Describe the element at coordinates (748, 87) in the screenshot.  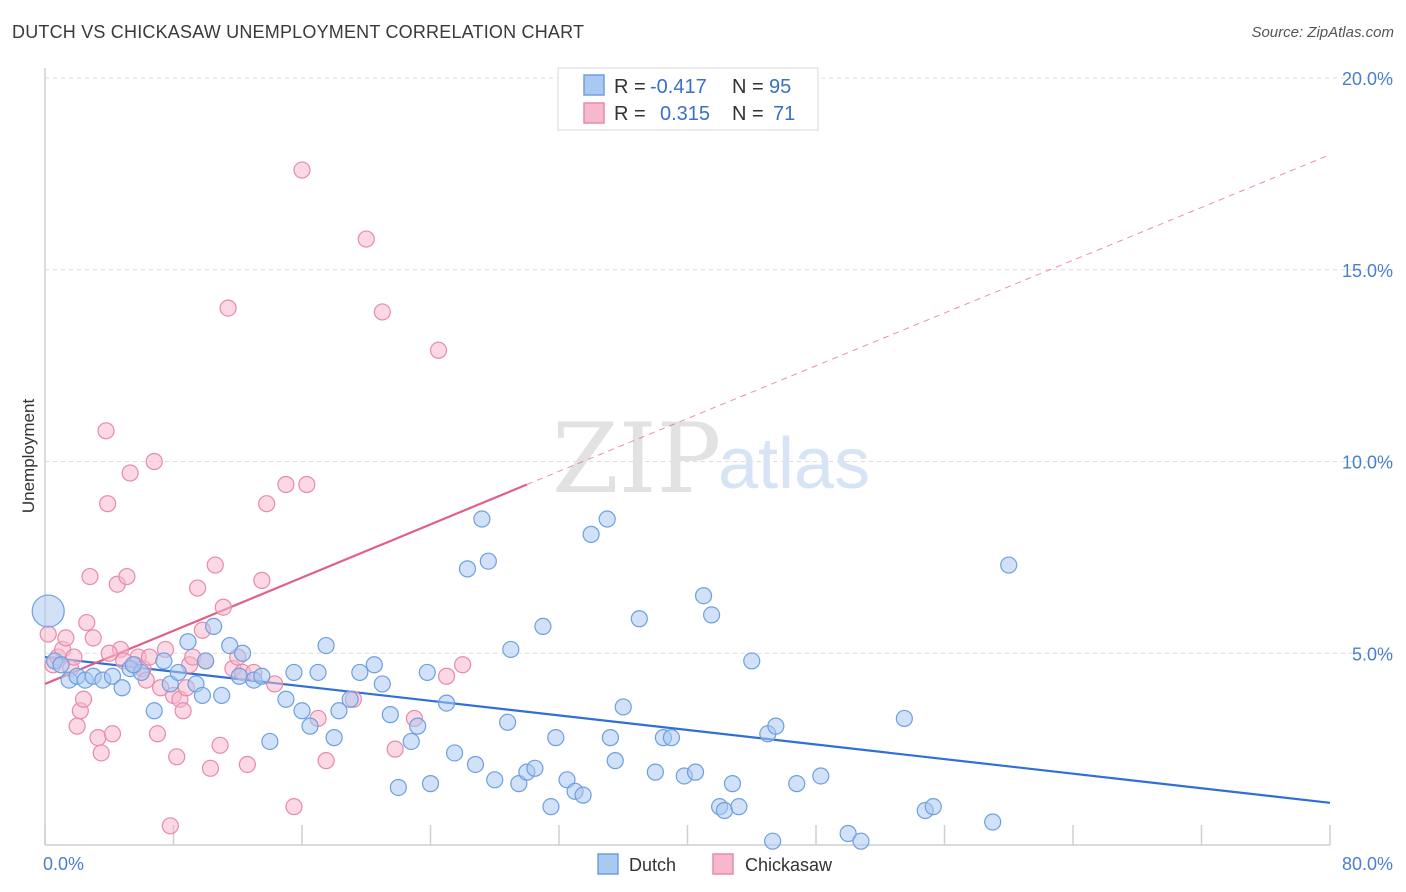
I see `legend-dutch-n-label: N =` at that location.